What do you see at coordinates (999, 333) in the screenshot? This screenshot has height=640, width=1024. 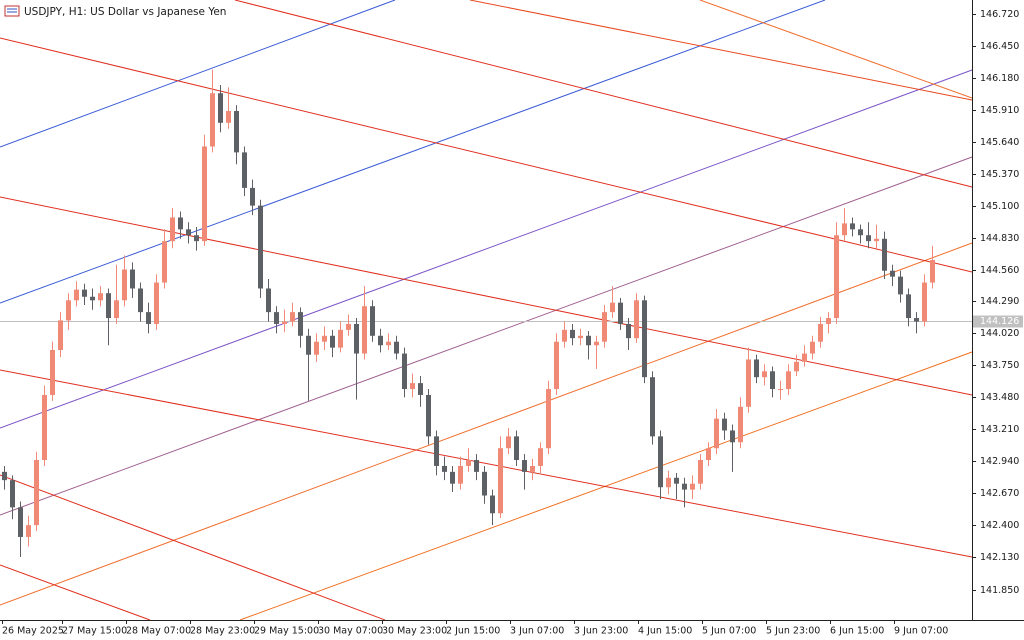 I see `y-tick-label: 144.020` at bounding box center [999, 333].